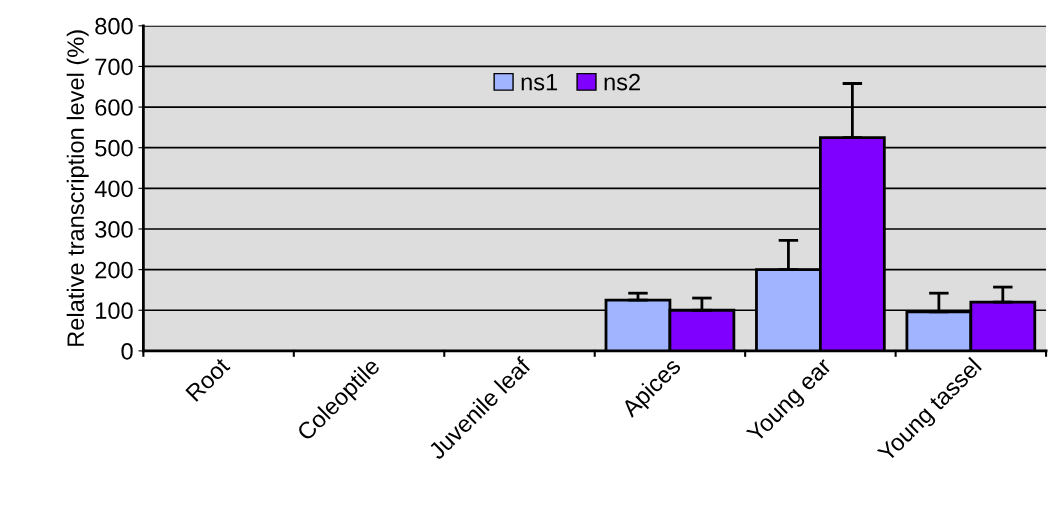 Image resolution: width=1062 pixels, height=516 pixels. What do you see at coordinates (114, 67) in the screenshot?
I see `y-tick-label: 700` at bounding box center [114, 67].